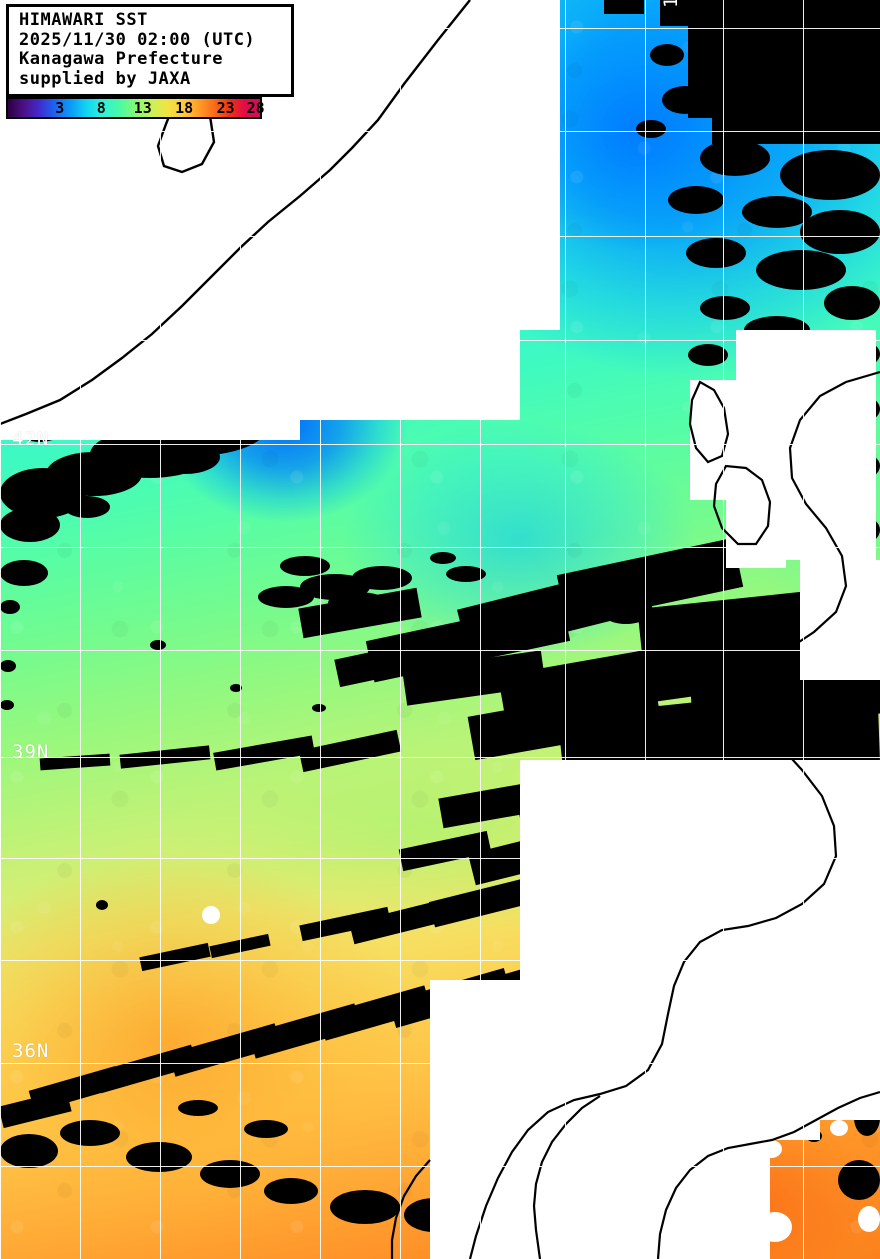 The height and width of the screenshot is (1259, 880). I want to click on colorbar-tick-18: 18, so click(184, 108).